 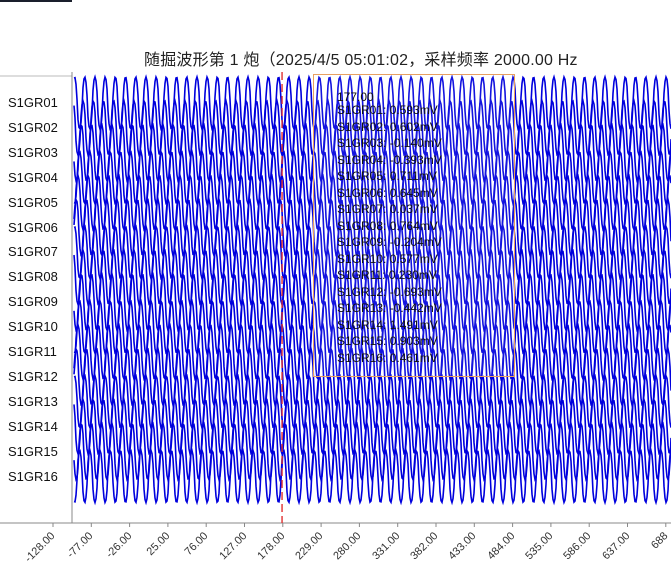 What do you see at coordinates (33, 102) in the screenshot?
I see `channel-label-s1gr01: S1GR01` at bounding box center [33, 102].